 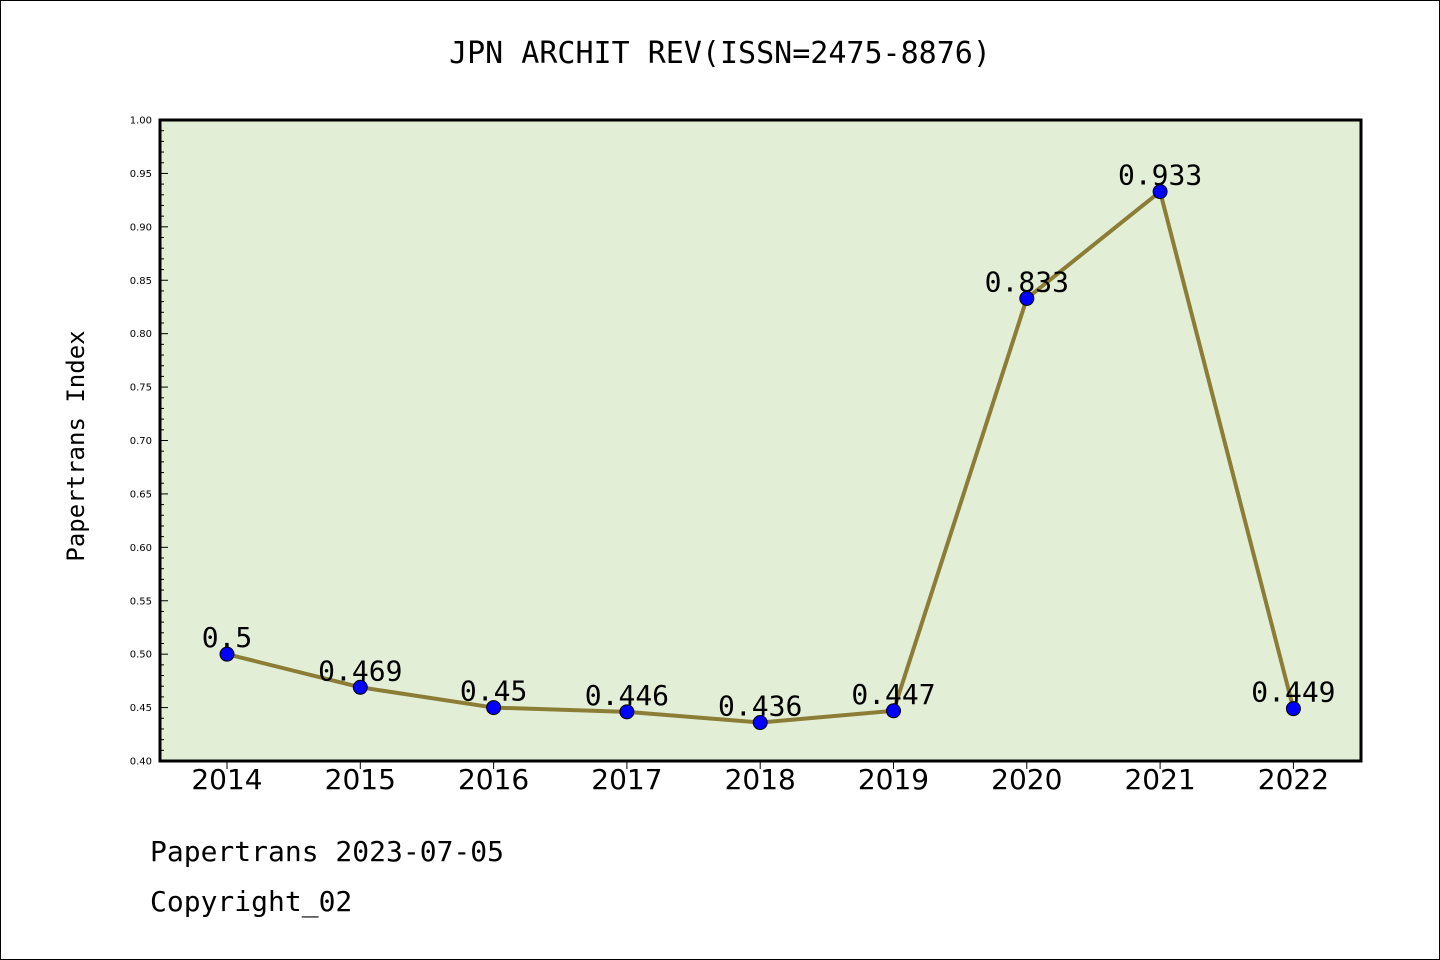 I want to click on x-tick-label: 2022, so click(x=1293, y=779).